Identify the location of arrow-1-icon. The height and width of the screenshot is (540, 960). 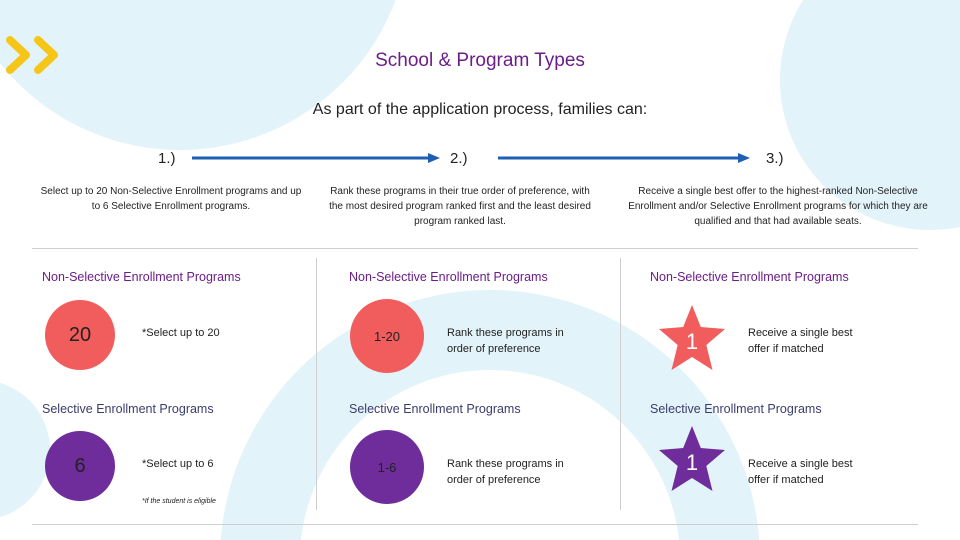
(316, 158).